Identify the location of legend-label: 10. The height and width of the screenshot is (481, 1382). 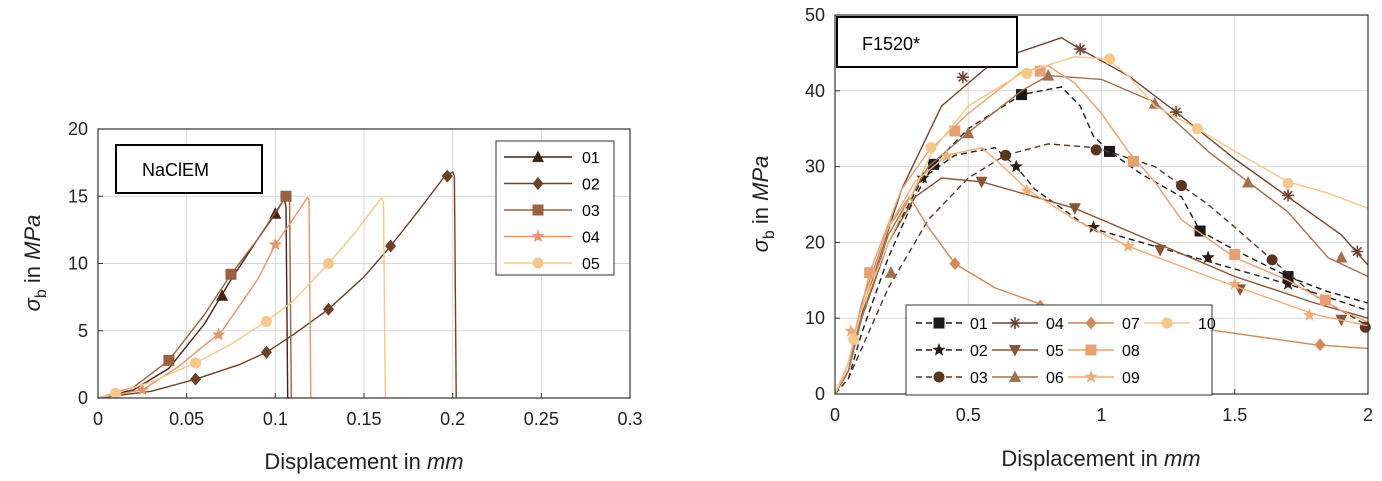
(1207, 324).